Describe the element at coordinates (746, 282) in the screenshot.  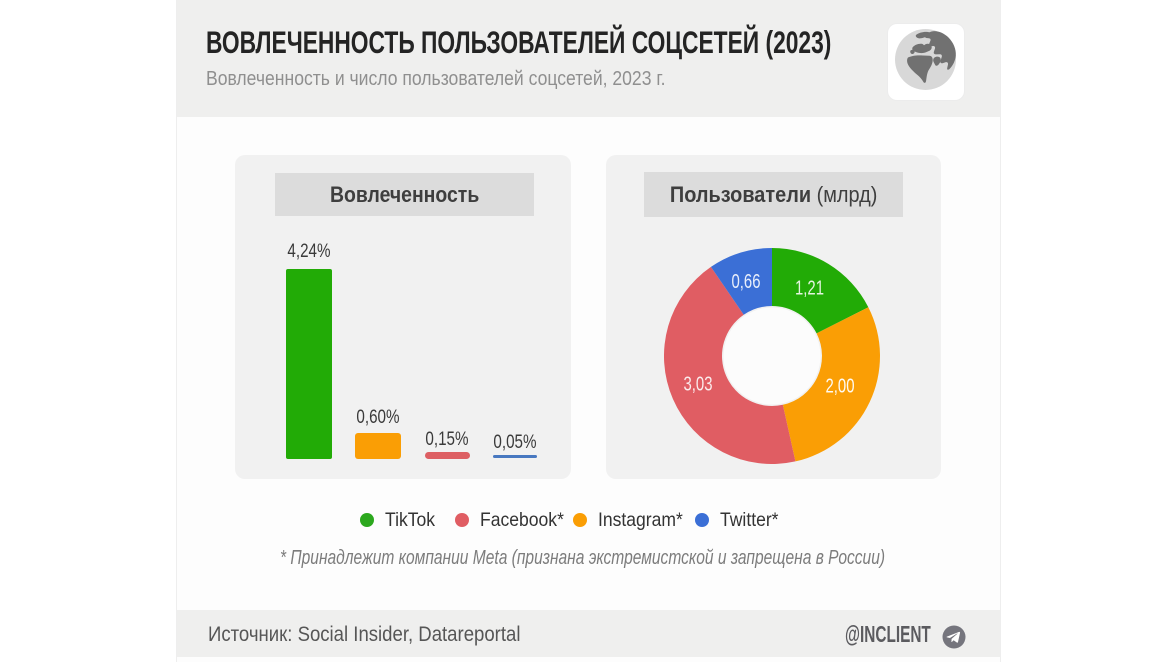
I see `svg-text: 0,66` at that location.